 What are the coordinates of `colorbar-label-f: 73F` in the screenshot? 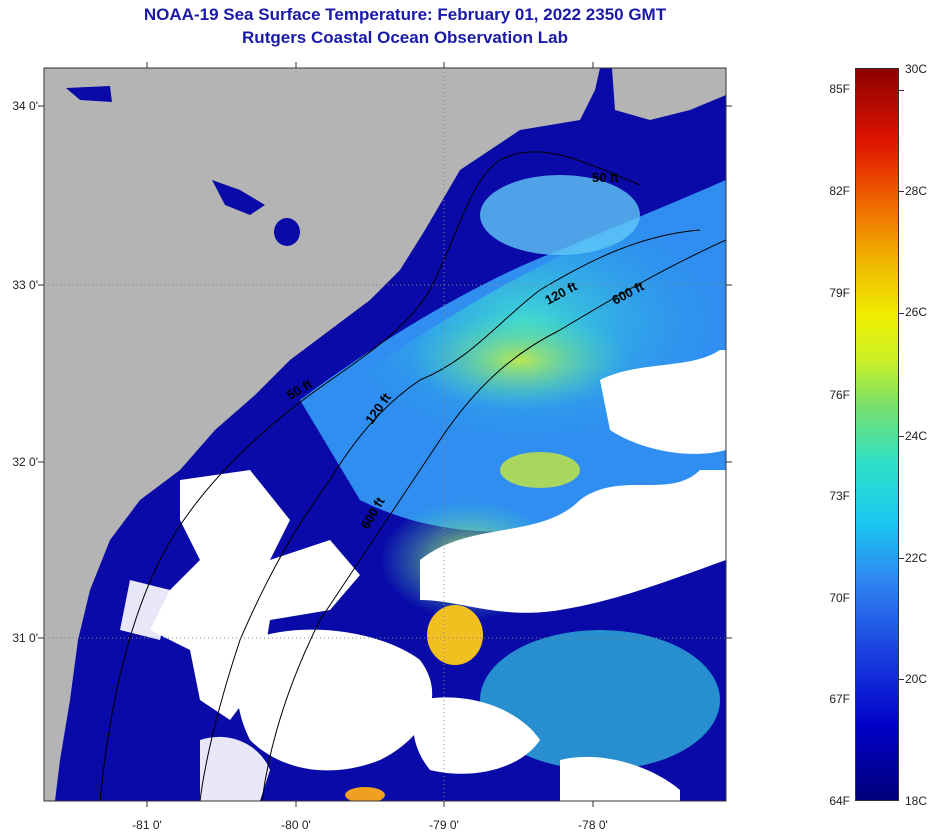 It's located at (839, 496).